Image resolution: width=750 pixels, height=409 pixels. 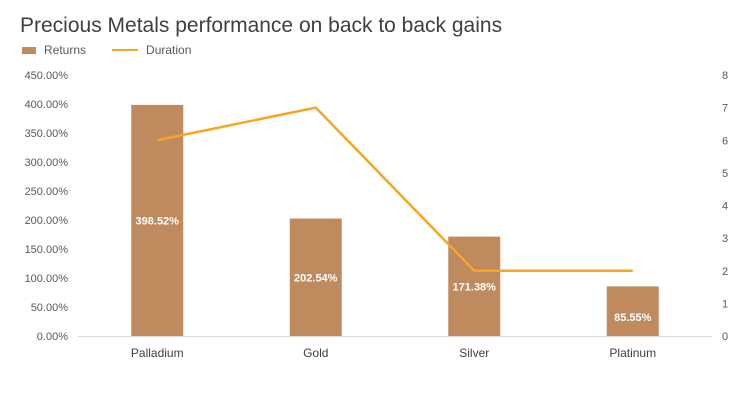 I want to click on y-left-tick-label: 0.00%, so click(x=52, y=337).